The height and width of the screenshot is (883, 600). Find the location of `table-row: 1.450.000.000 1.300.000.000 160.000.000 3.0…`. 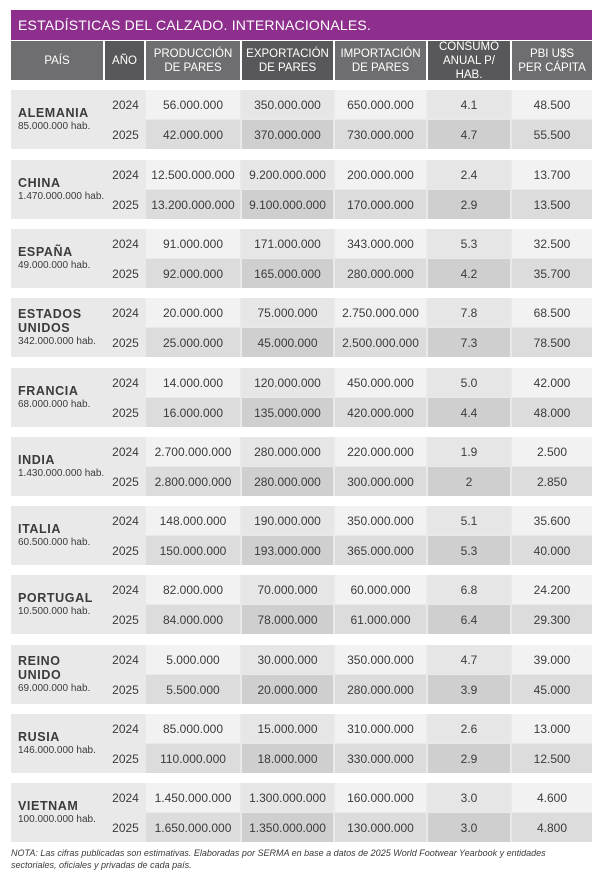

table-row: 1.450.000.000 1.300.000.000 160.000.000 3.0… is located at coordinates (369, 797).